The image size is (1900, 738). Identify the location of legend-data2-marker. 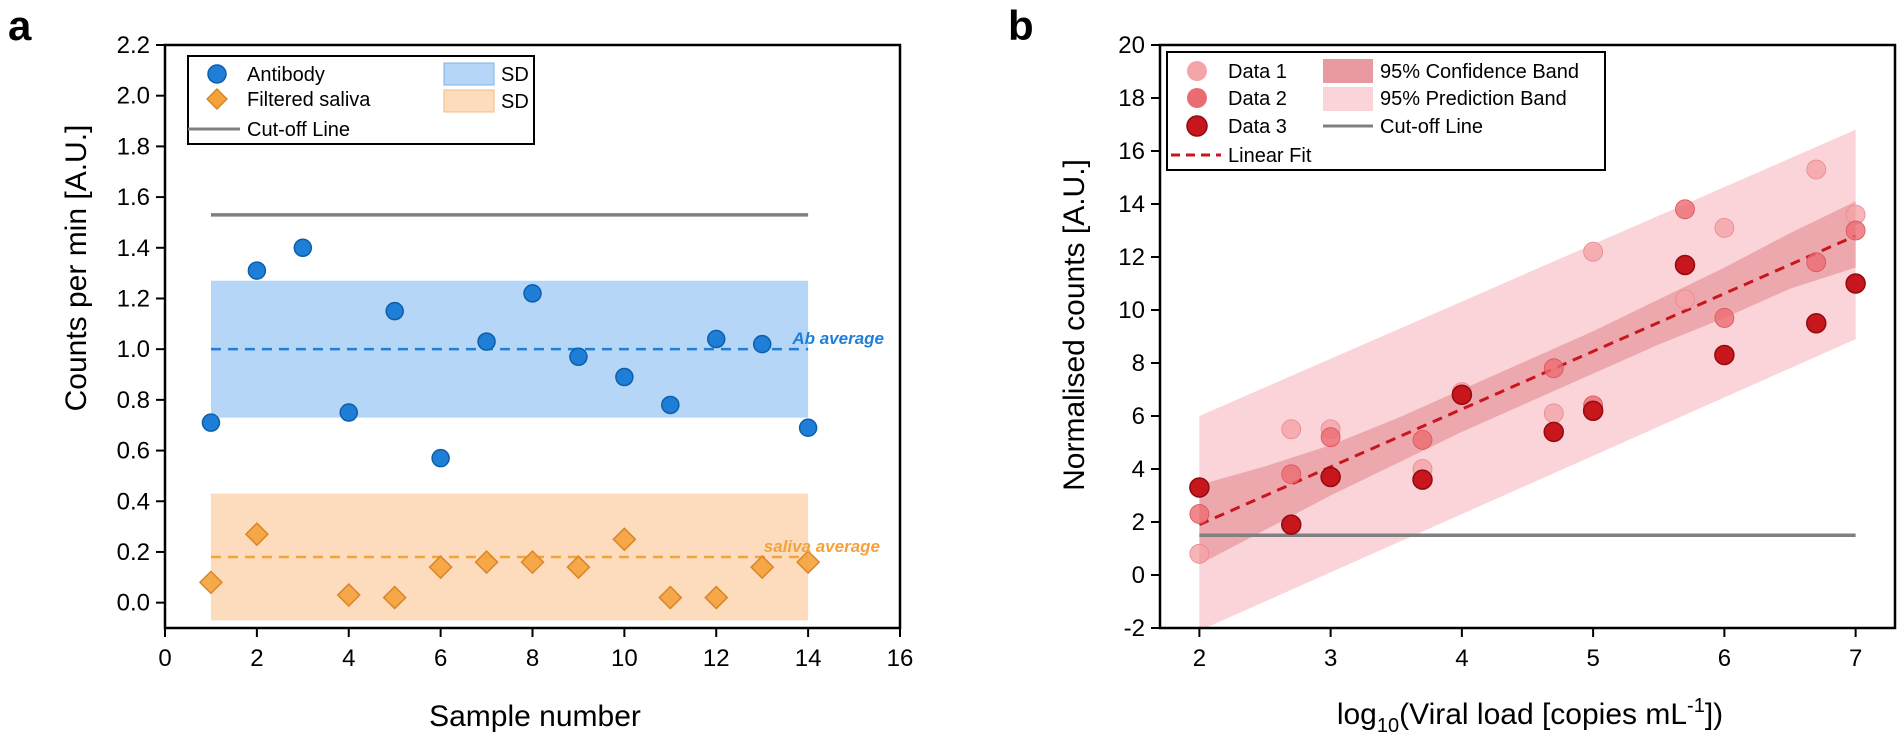
(1197, 98).